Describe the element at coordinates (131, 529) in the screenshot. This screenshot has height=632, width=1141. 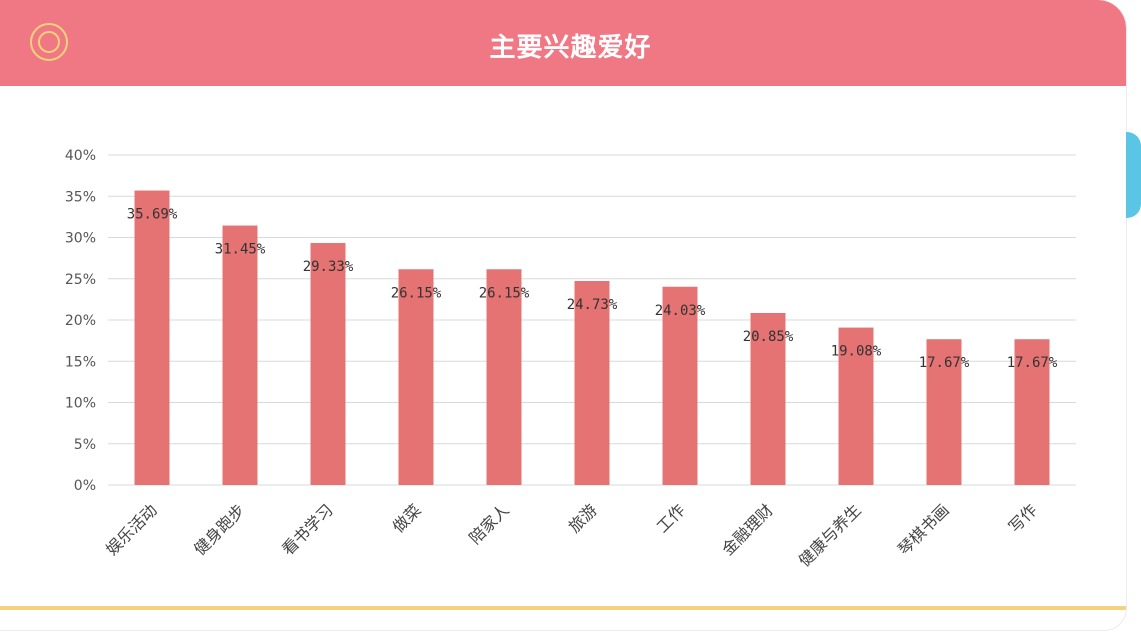
I see `x-tick-label: 娱乐活动` at that location.